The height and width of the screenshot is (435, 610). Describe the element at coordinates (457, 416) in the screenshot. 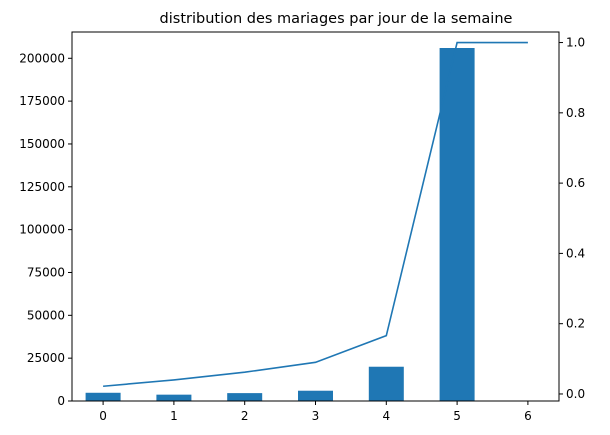

I see `x-tick-label: 5` at that location.